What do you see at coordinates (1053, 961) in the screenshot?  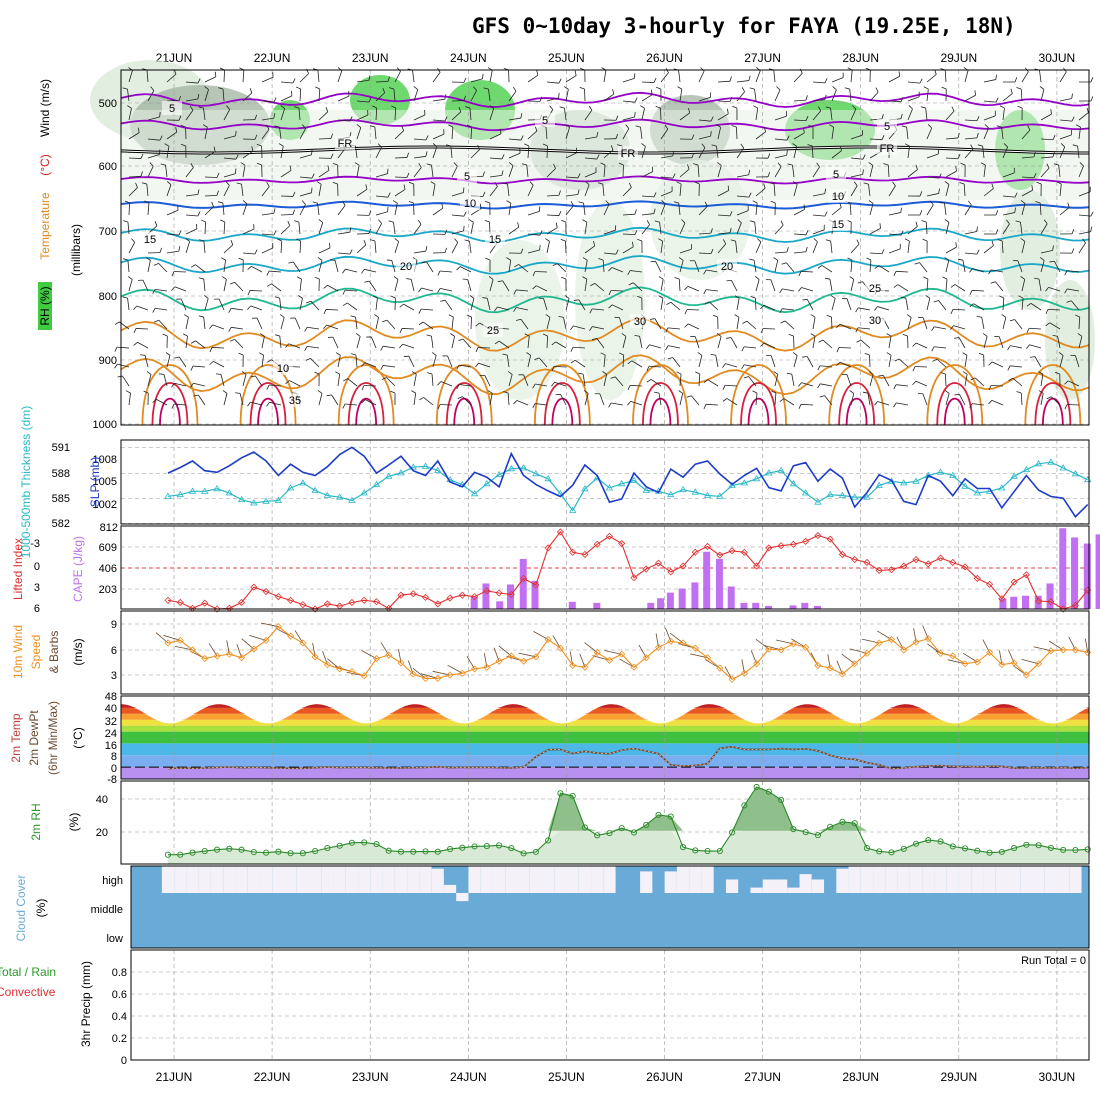 I see `run-total-label: Run Total = 0` at bounding box center [1053, 961].